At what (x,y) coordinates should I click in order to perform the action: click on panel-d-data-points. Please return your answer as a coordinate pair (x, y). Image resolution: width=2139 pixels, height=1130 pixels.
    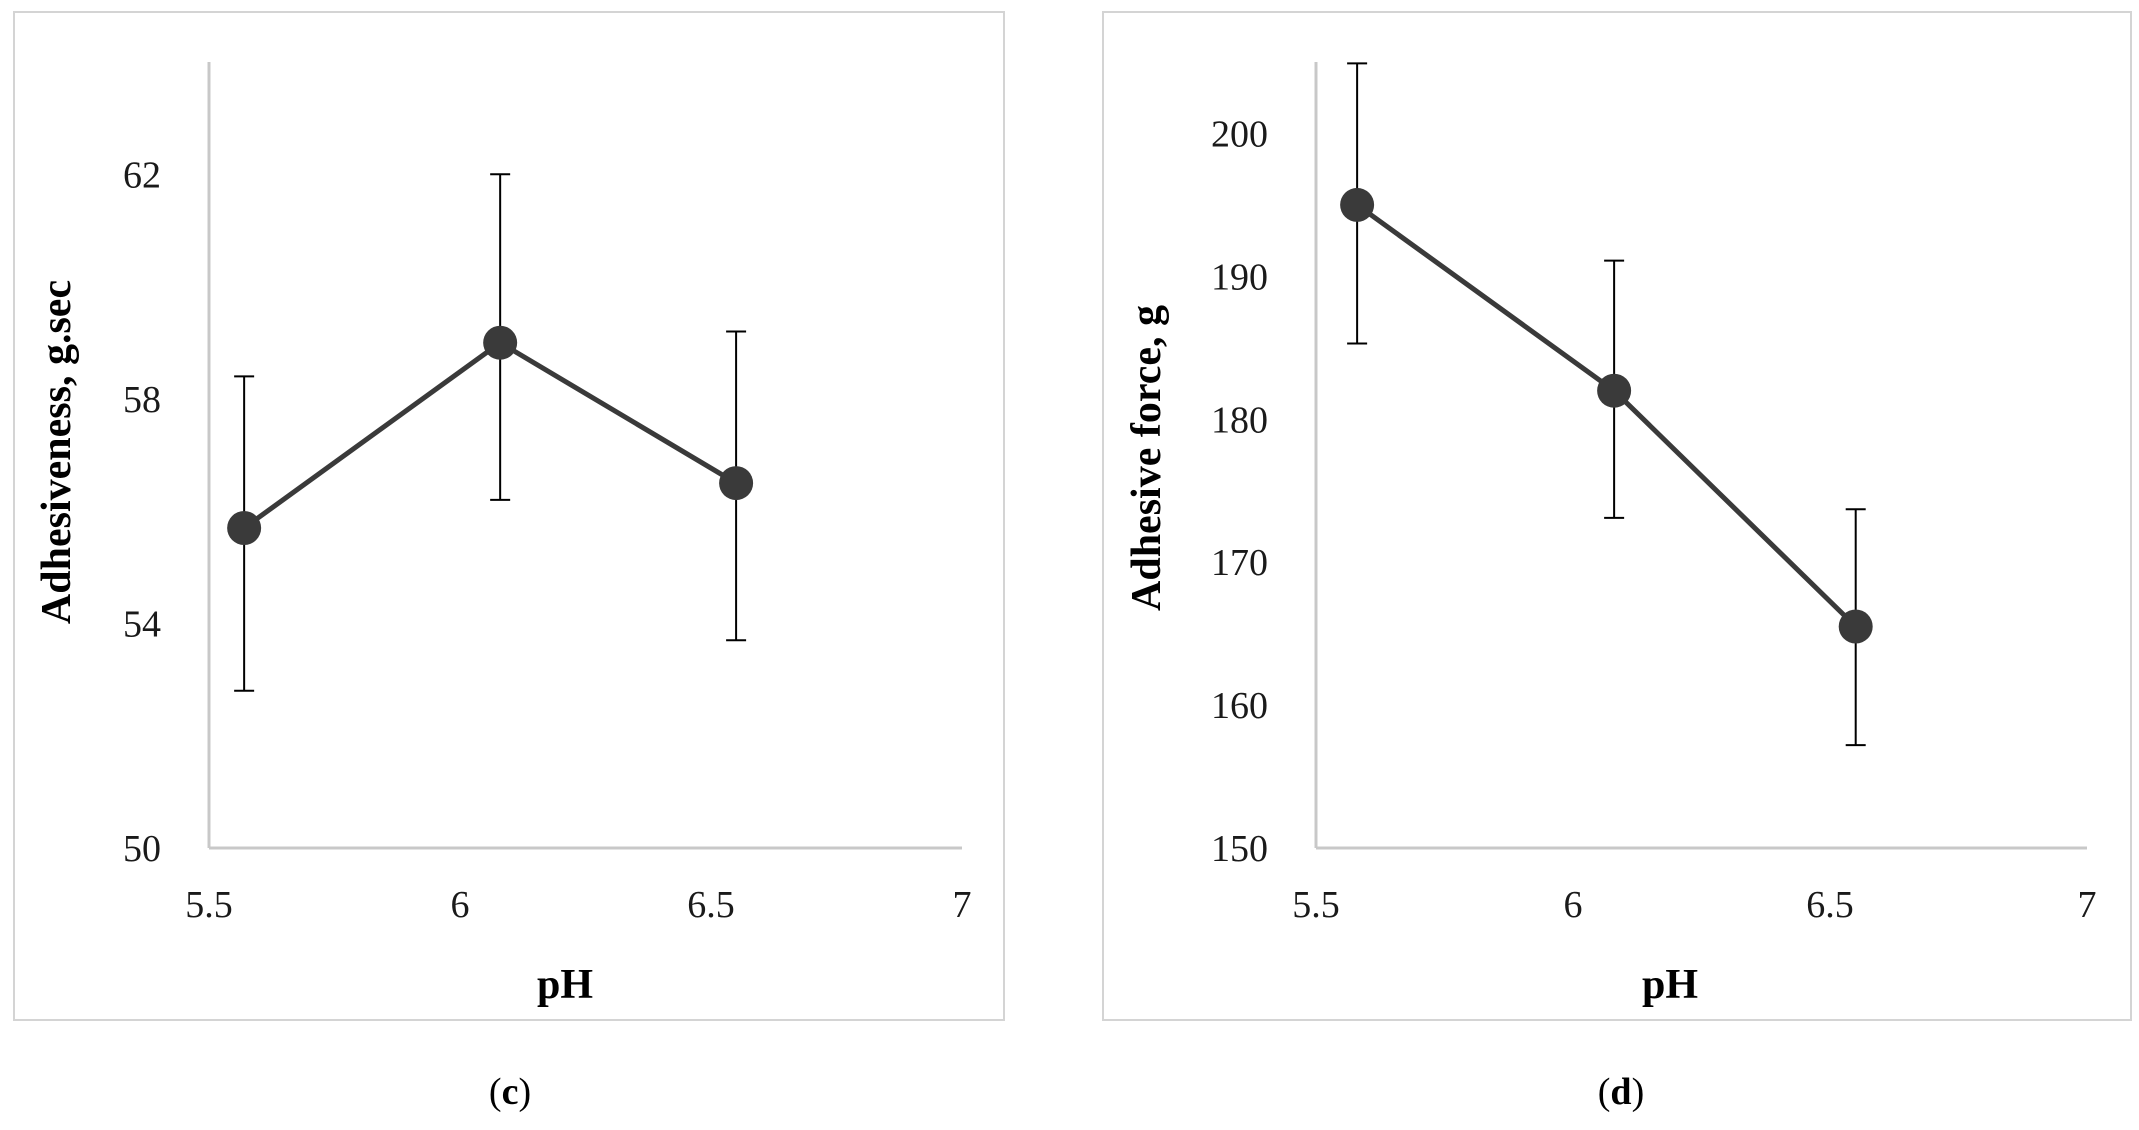
    Looking at the image, I should click on (1606, 415).